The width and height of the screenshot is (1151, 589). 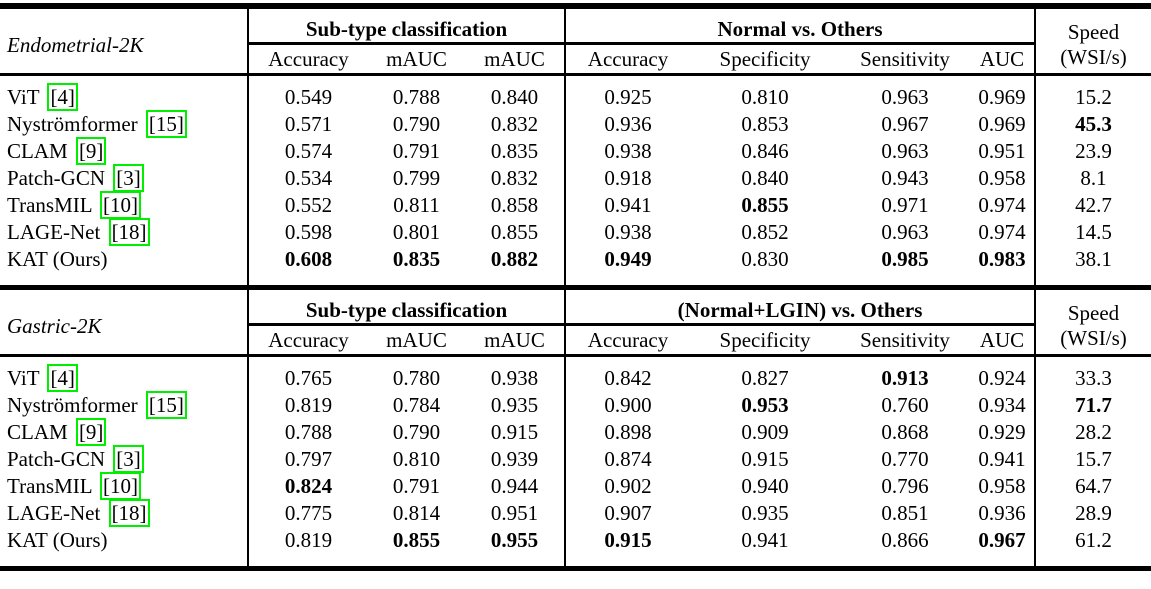 What do you see at coordinates (416, 59) in the screenshot?
I see `col-header-mauc: mAUC` at bounding box center [416, 59].